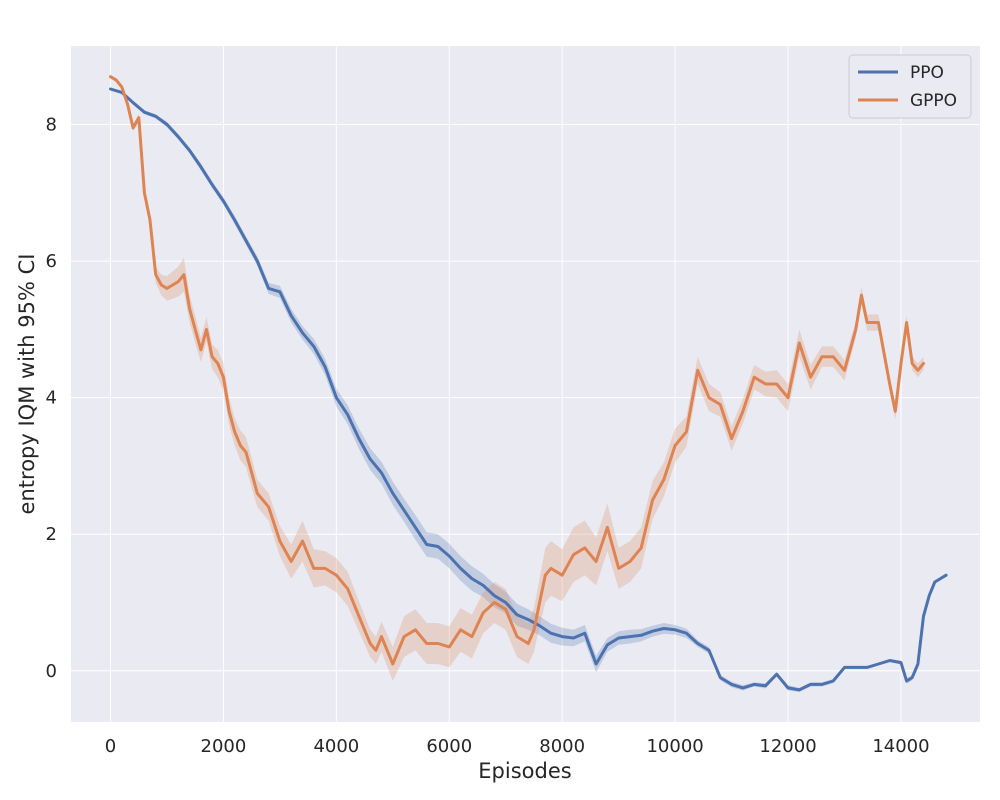 This screenshot has width=1000, height=800. I want to click on legend-label-gppo: GPPO, so click(933, 101).